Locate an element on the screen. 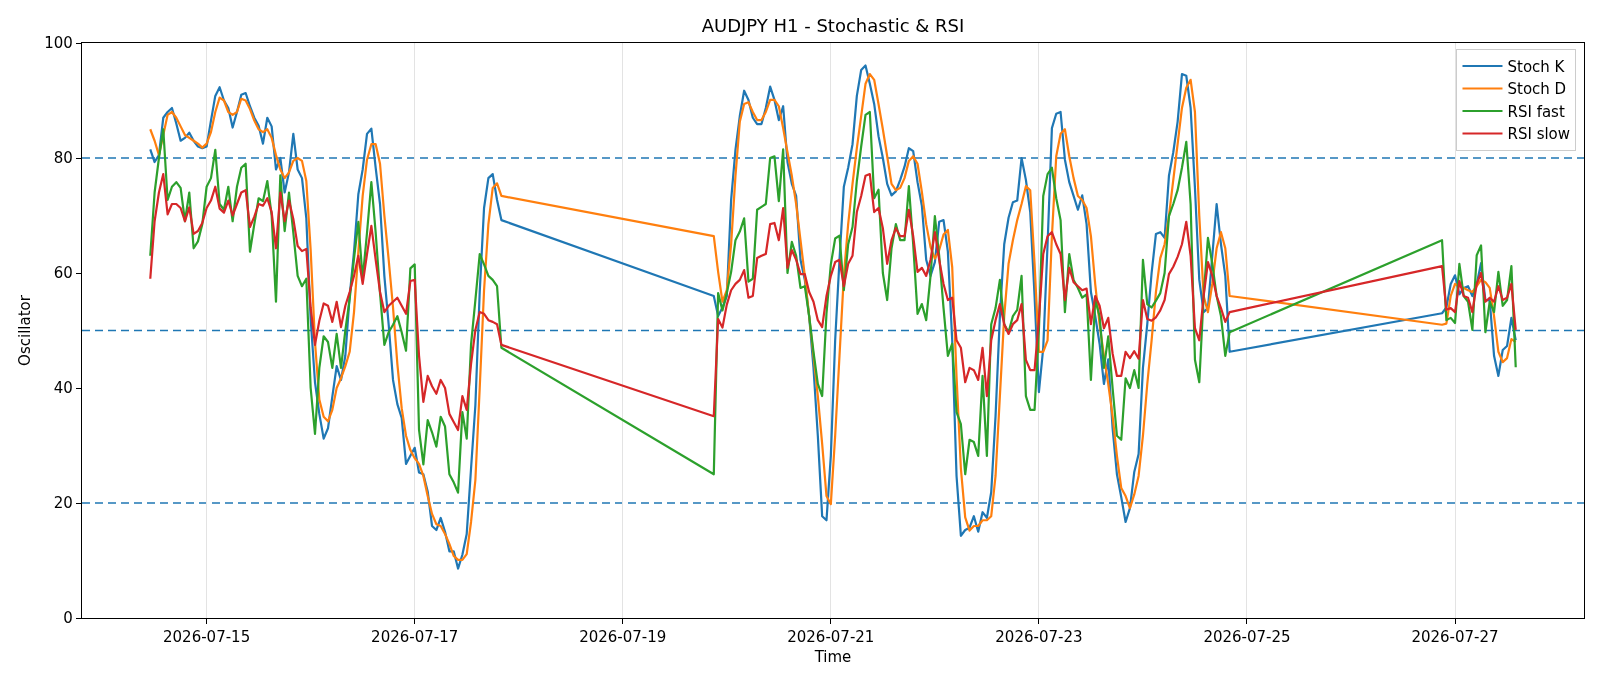 The image size is (1600, 686). x-tick-label: 2026-07-27 is located at coordinates (1455, 637).